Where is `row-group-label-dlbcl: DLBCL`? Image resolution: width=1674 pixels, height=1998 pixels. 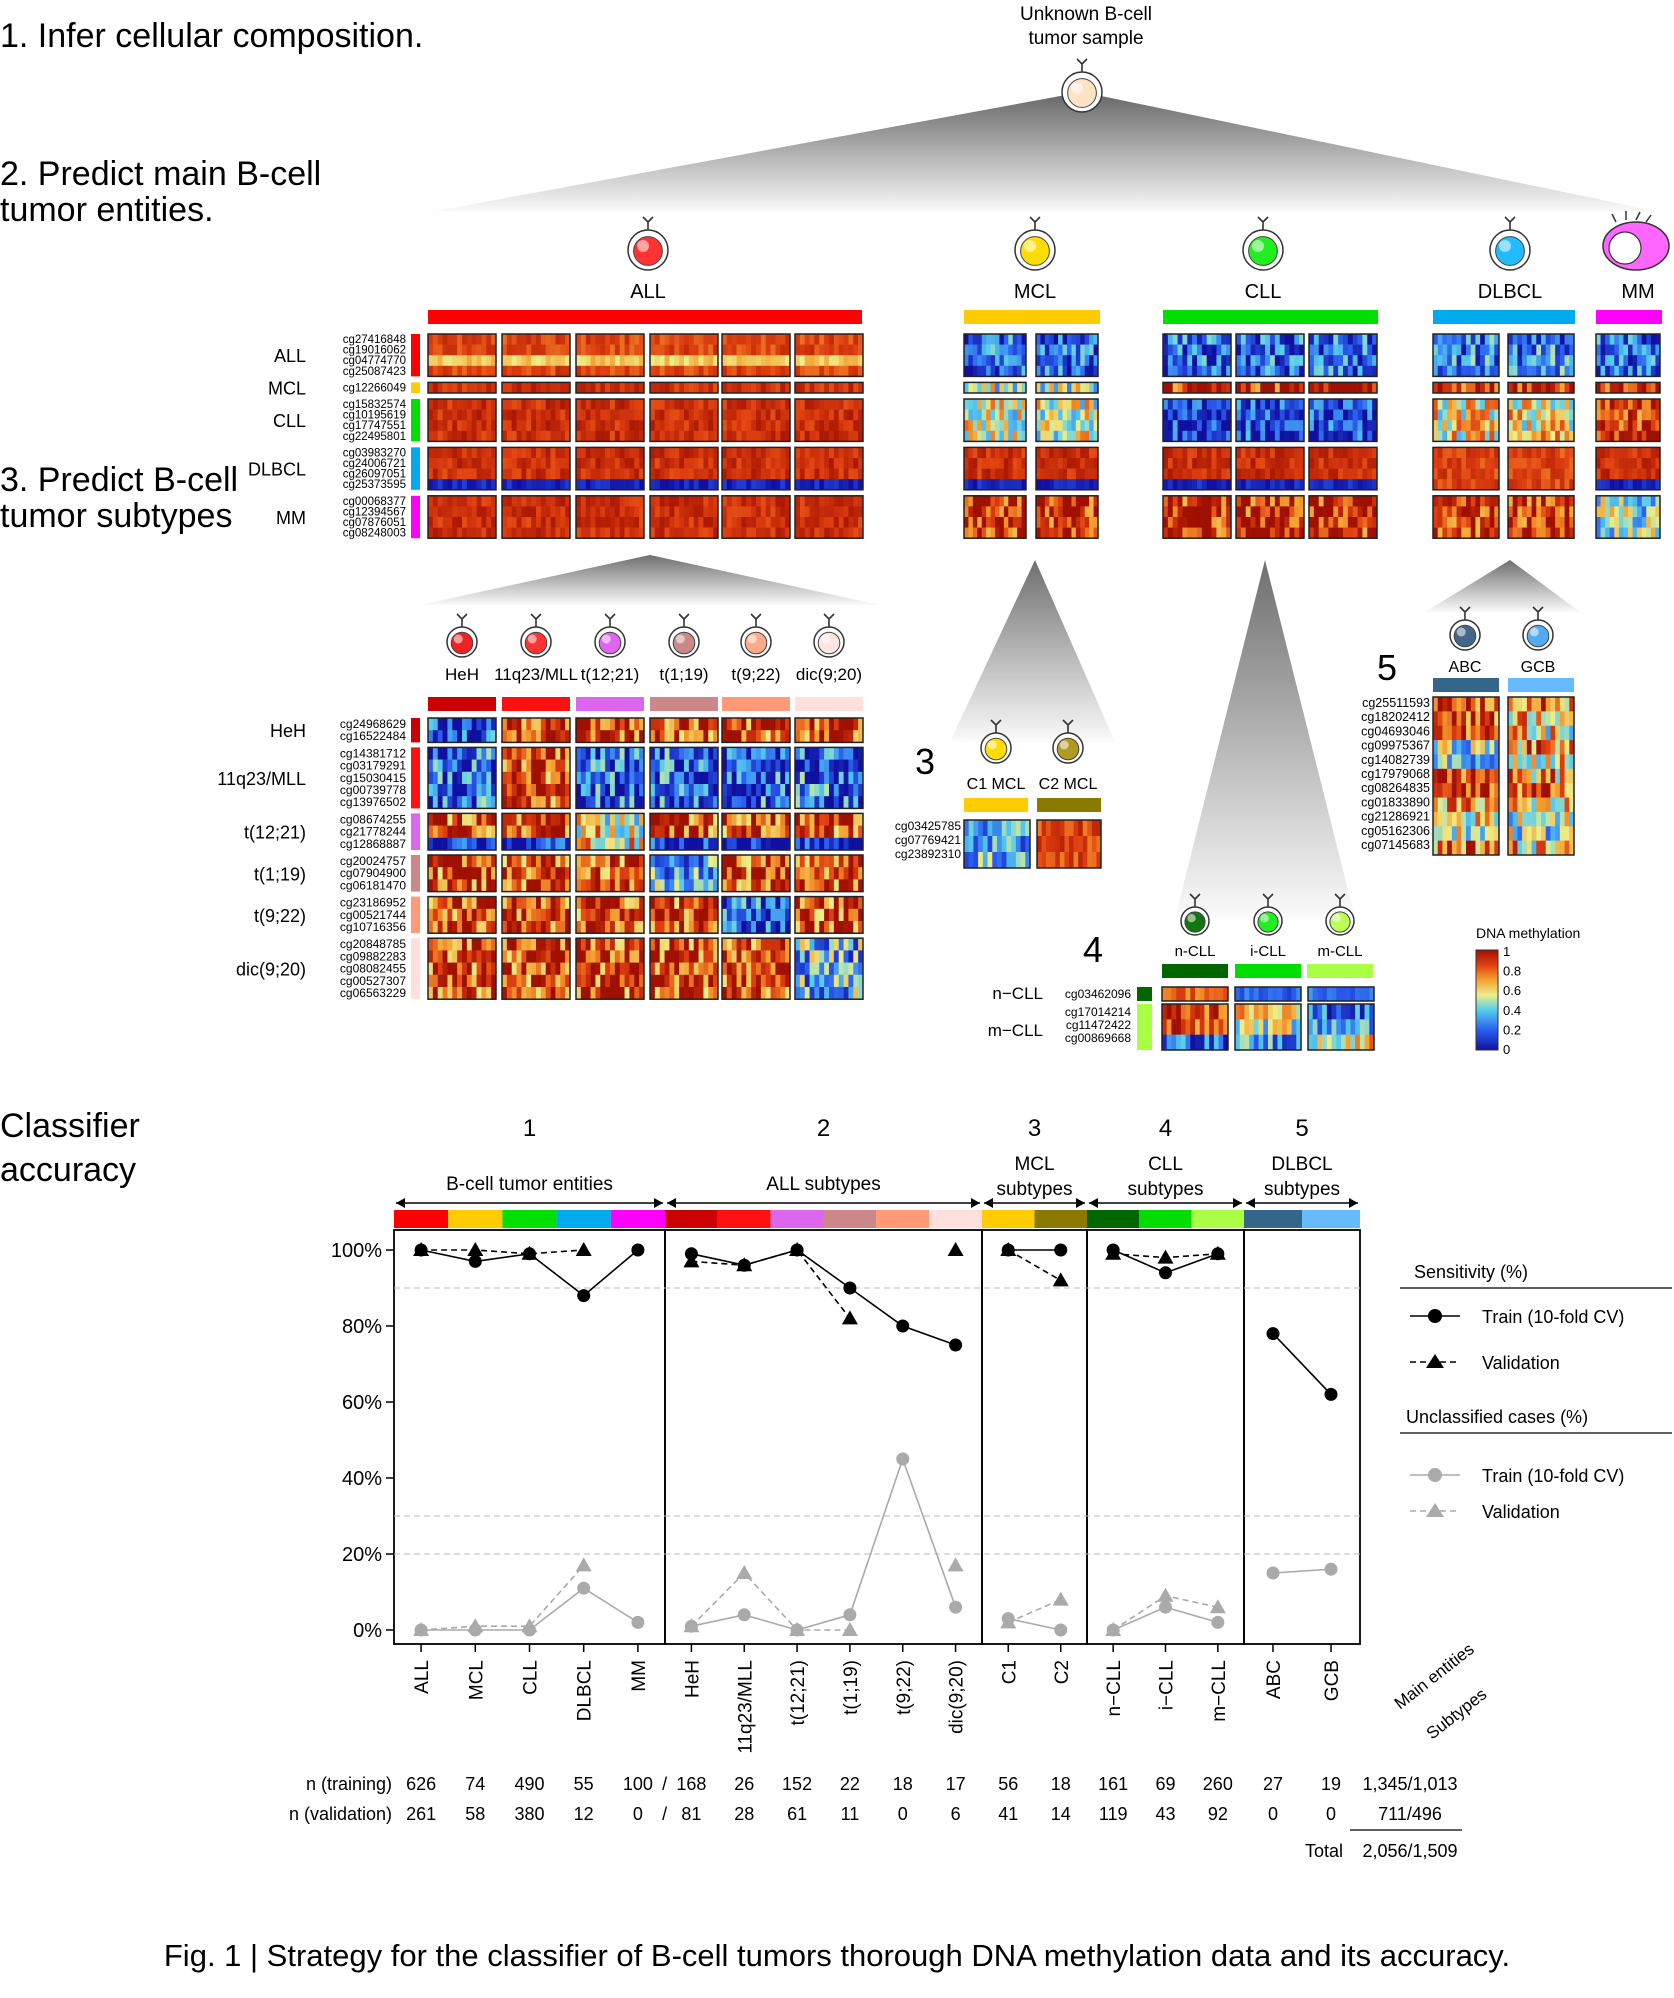 row-group-label-dlbcl: DLBCL is located at coordinates (277, 470).